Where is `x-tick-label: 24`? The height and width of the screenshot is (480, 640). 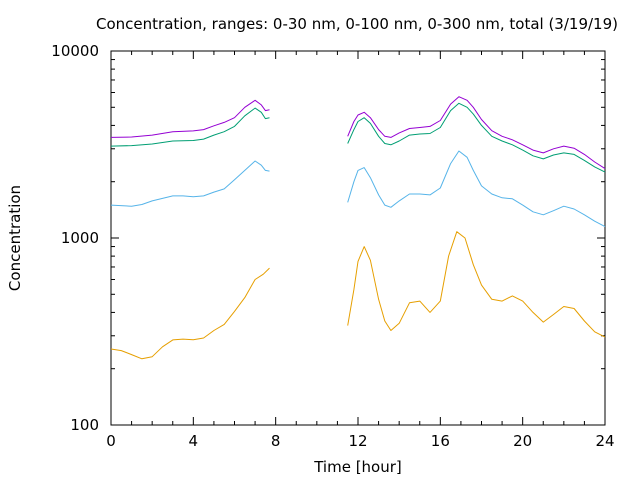
x-tick-label: 24 is located at coordinates (604, 441).